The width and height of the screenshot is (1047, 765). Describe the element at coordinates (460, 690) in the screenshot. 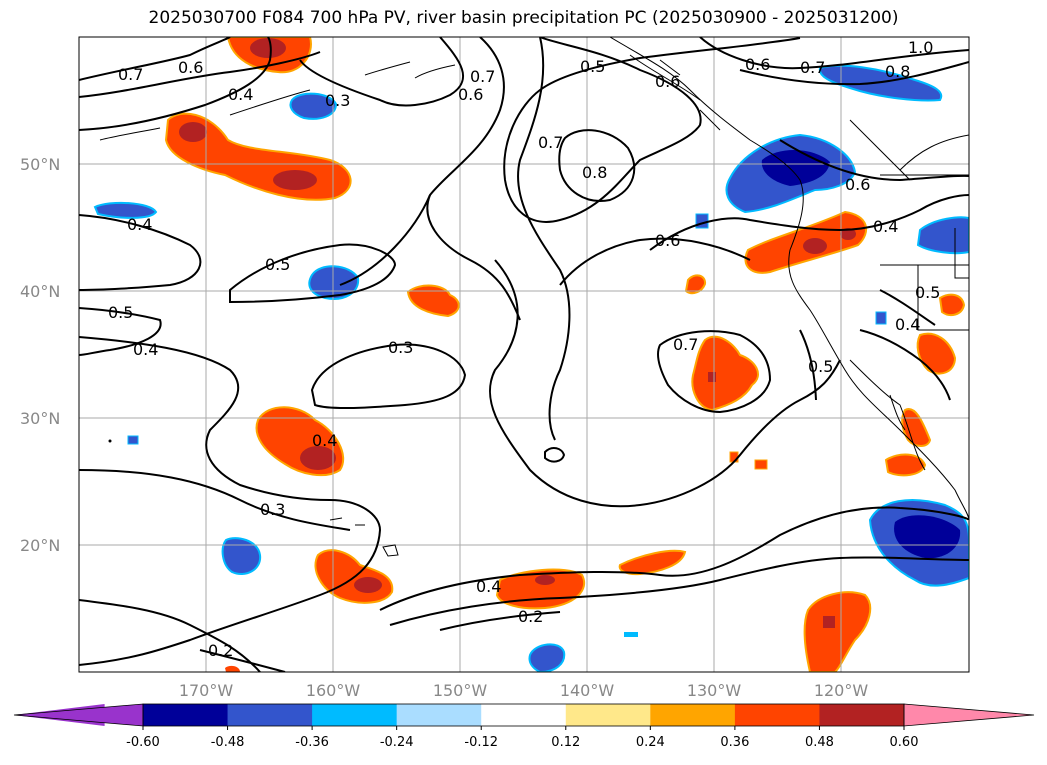

I see `lon-label: 150°W` at that location.